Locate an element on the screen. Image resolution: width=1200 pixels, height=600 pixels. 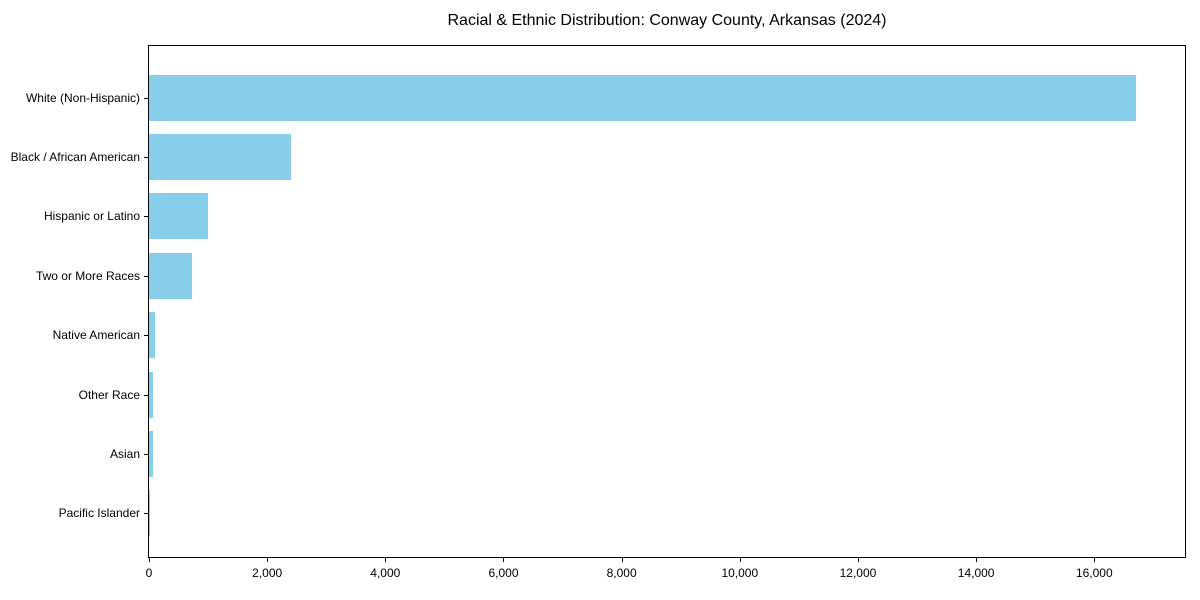
x-tick-label: 12,000 is located at coordinates (858, 573).